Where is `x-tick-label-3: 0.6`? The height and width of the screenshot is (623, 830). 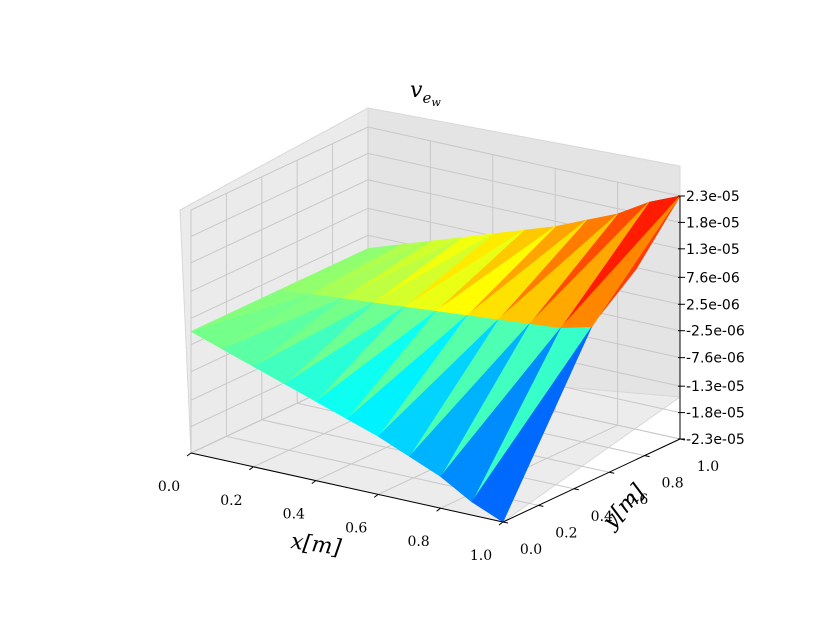
x-tick-label-3: 0.6 is located at coordinates (356, 528).